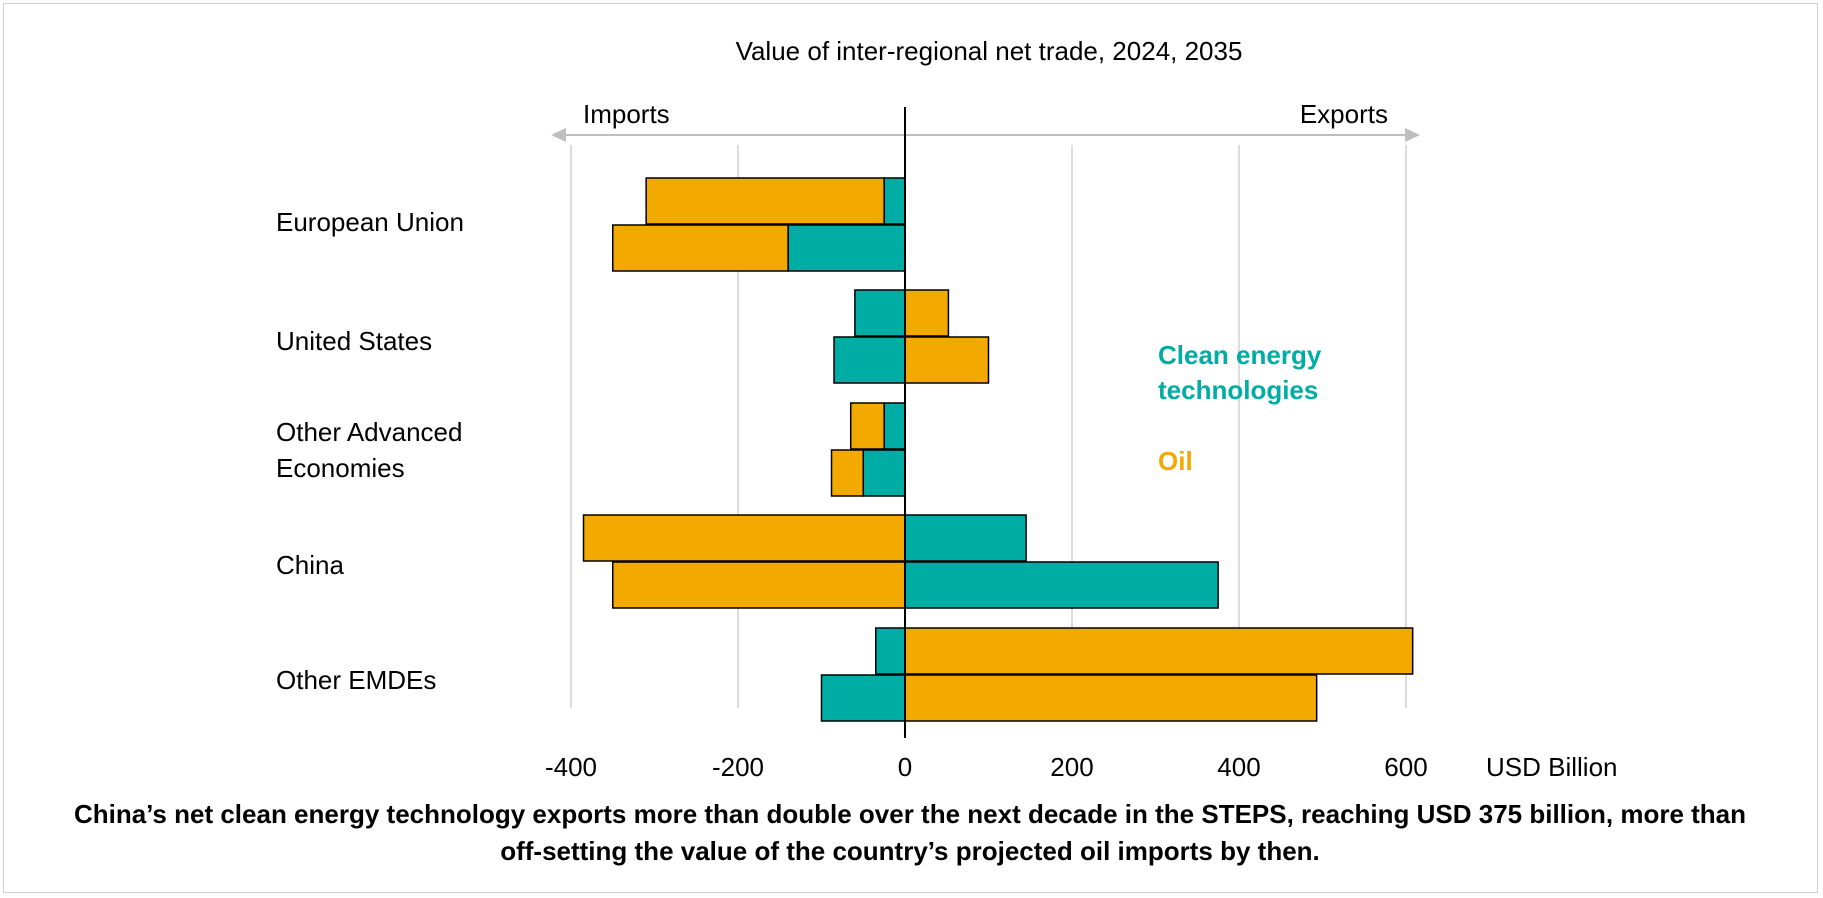  I want to click on legend-line: technologies, so click(1238, 390).